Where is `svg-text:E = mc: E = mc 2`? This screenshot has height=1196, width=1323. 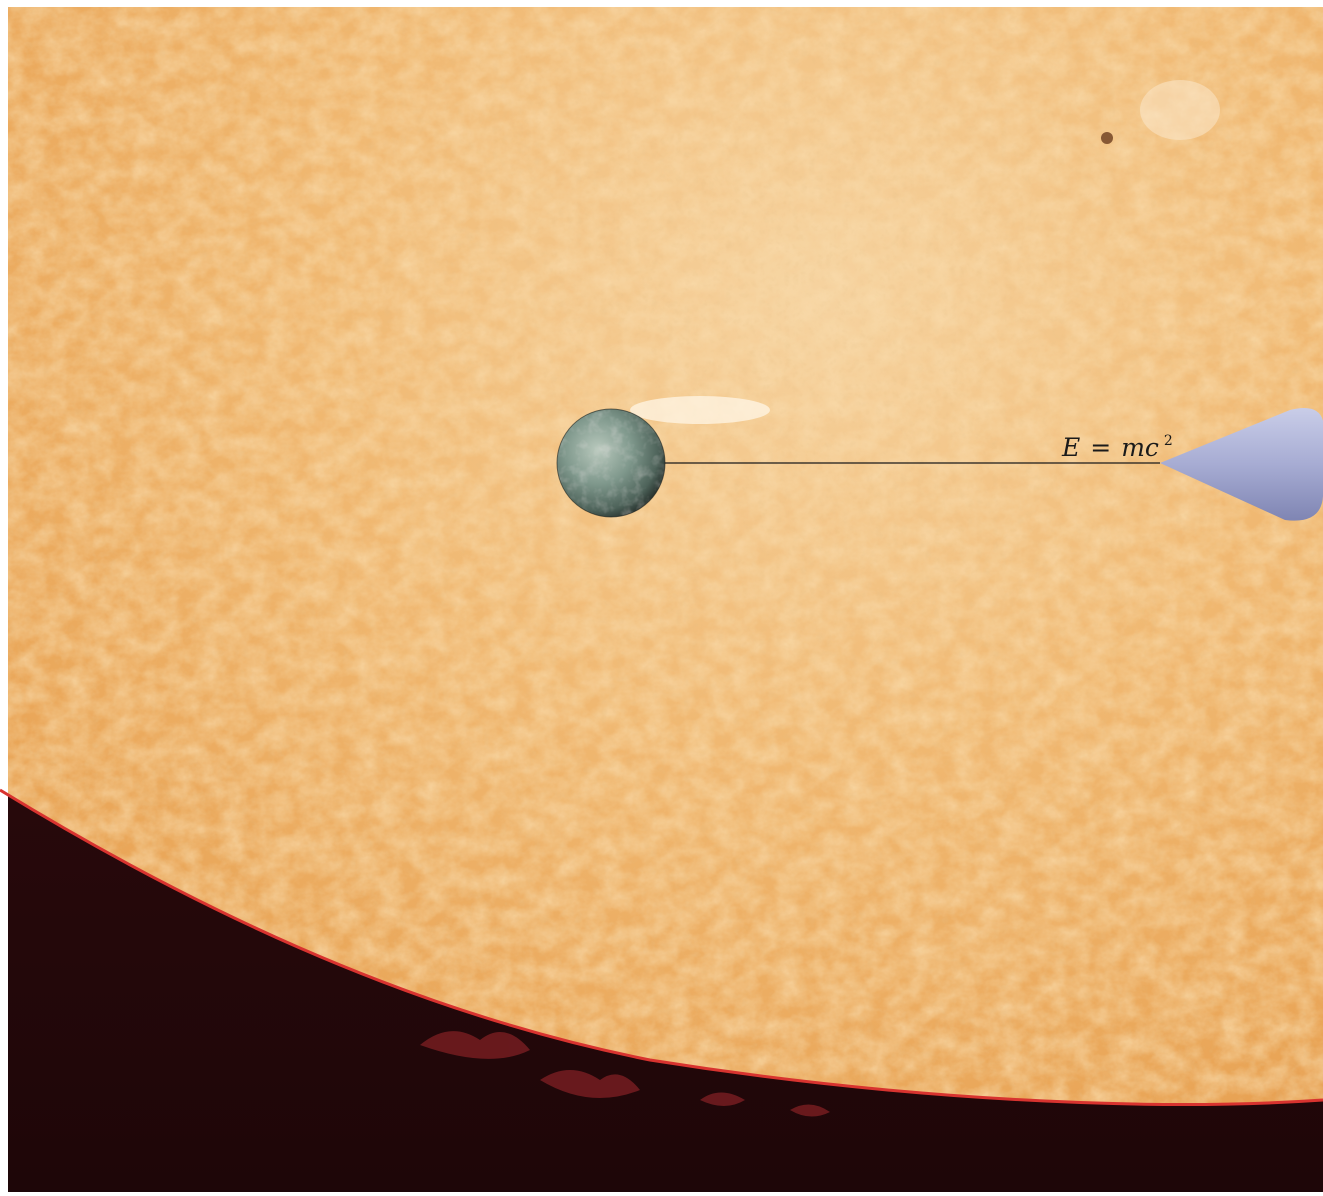
svg-text:E = mc: E = mc 2 is located at coordinates (1117, 447).